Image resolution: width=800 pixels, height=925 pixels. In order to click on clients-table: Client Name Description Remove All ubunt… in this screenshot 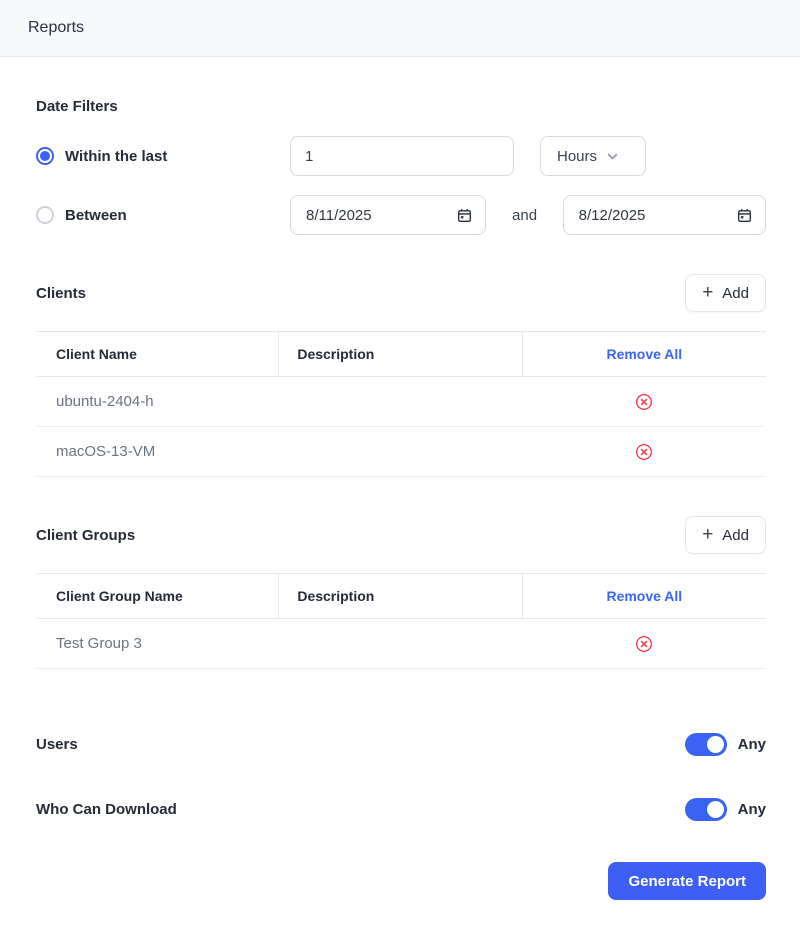, I will do `click(401, 404)`.